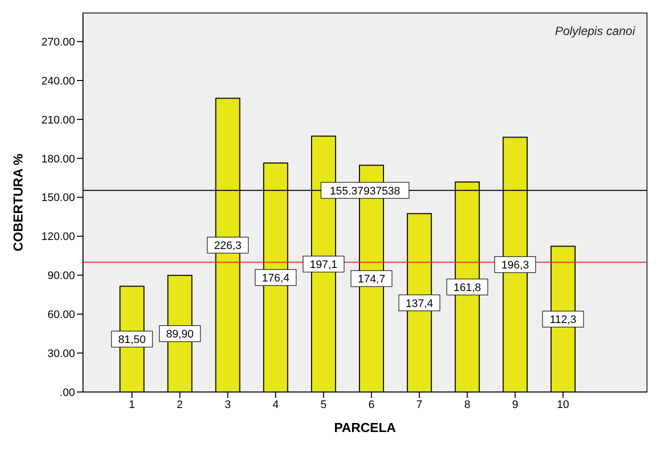 The height and width of the screenshot is (460, 659). Describe the element at coordinates (371, 404) in the screenshot. I see `x-tick-label: 6` at that location.